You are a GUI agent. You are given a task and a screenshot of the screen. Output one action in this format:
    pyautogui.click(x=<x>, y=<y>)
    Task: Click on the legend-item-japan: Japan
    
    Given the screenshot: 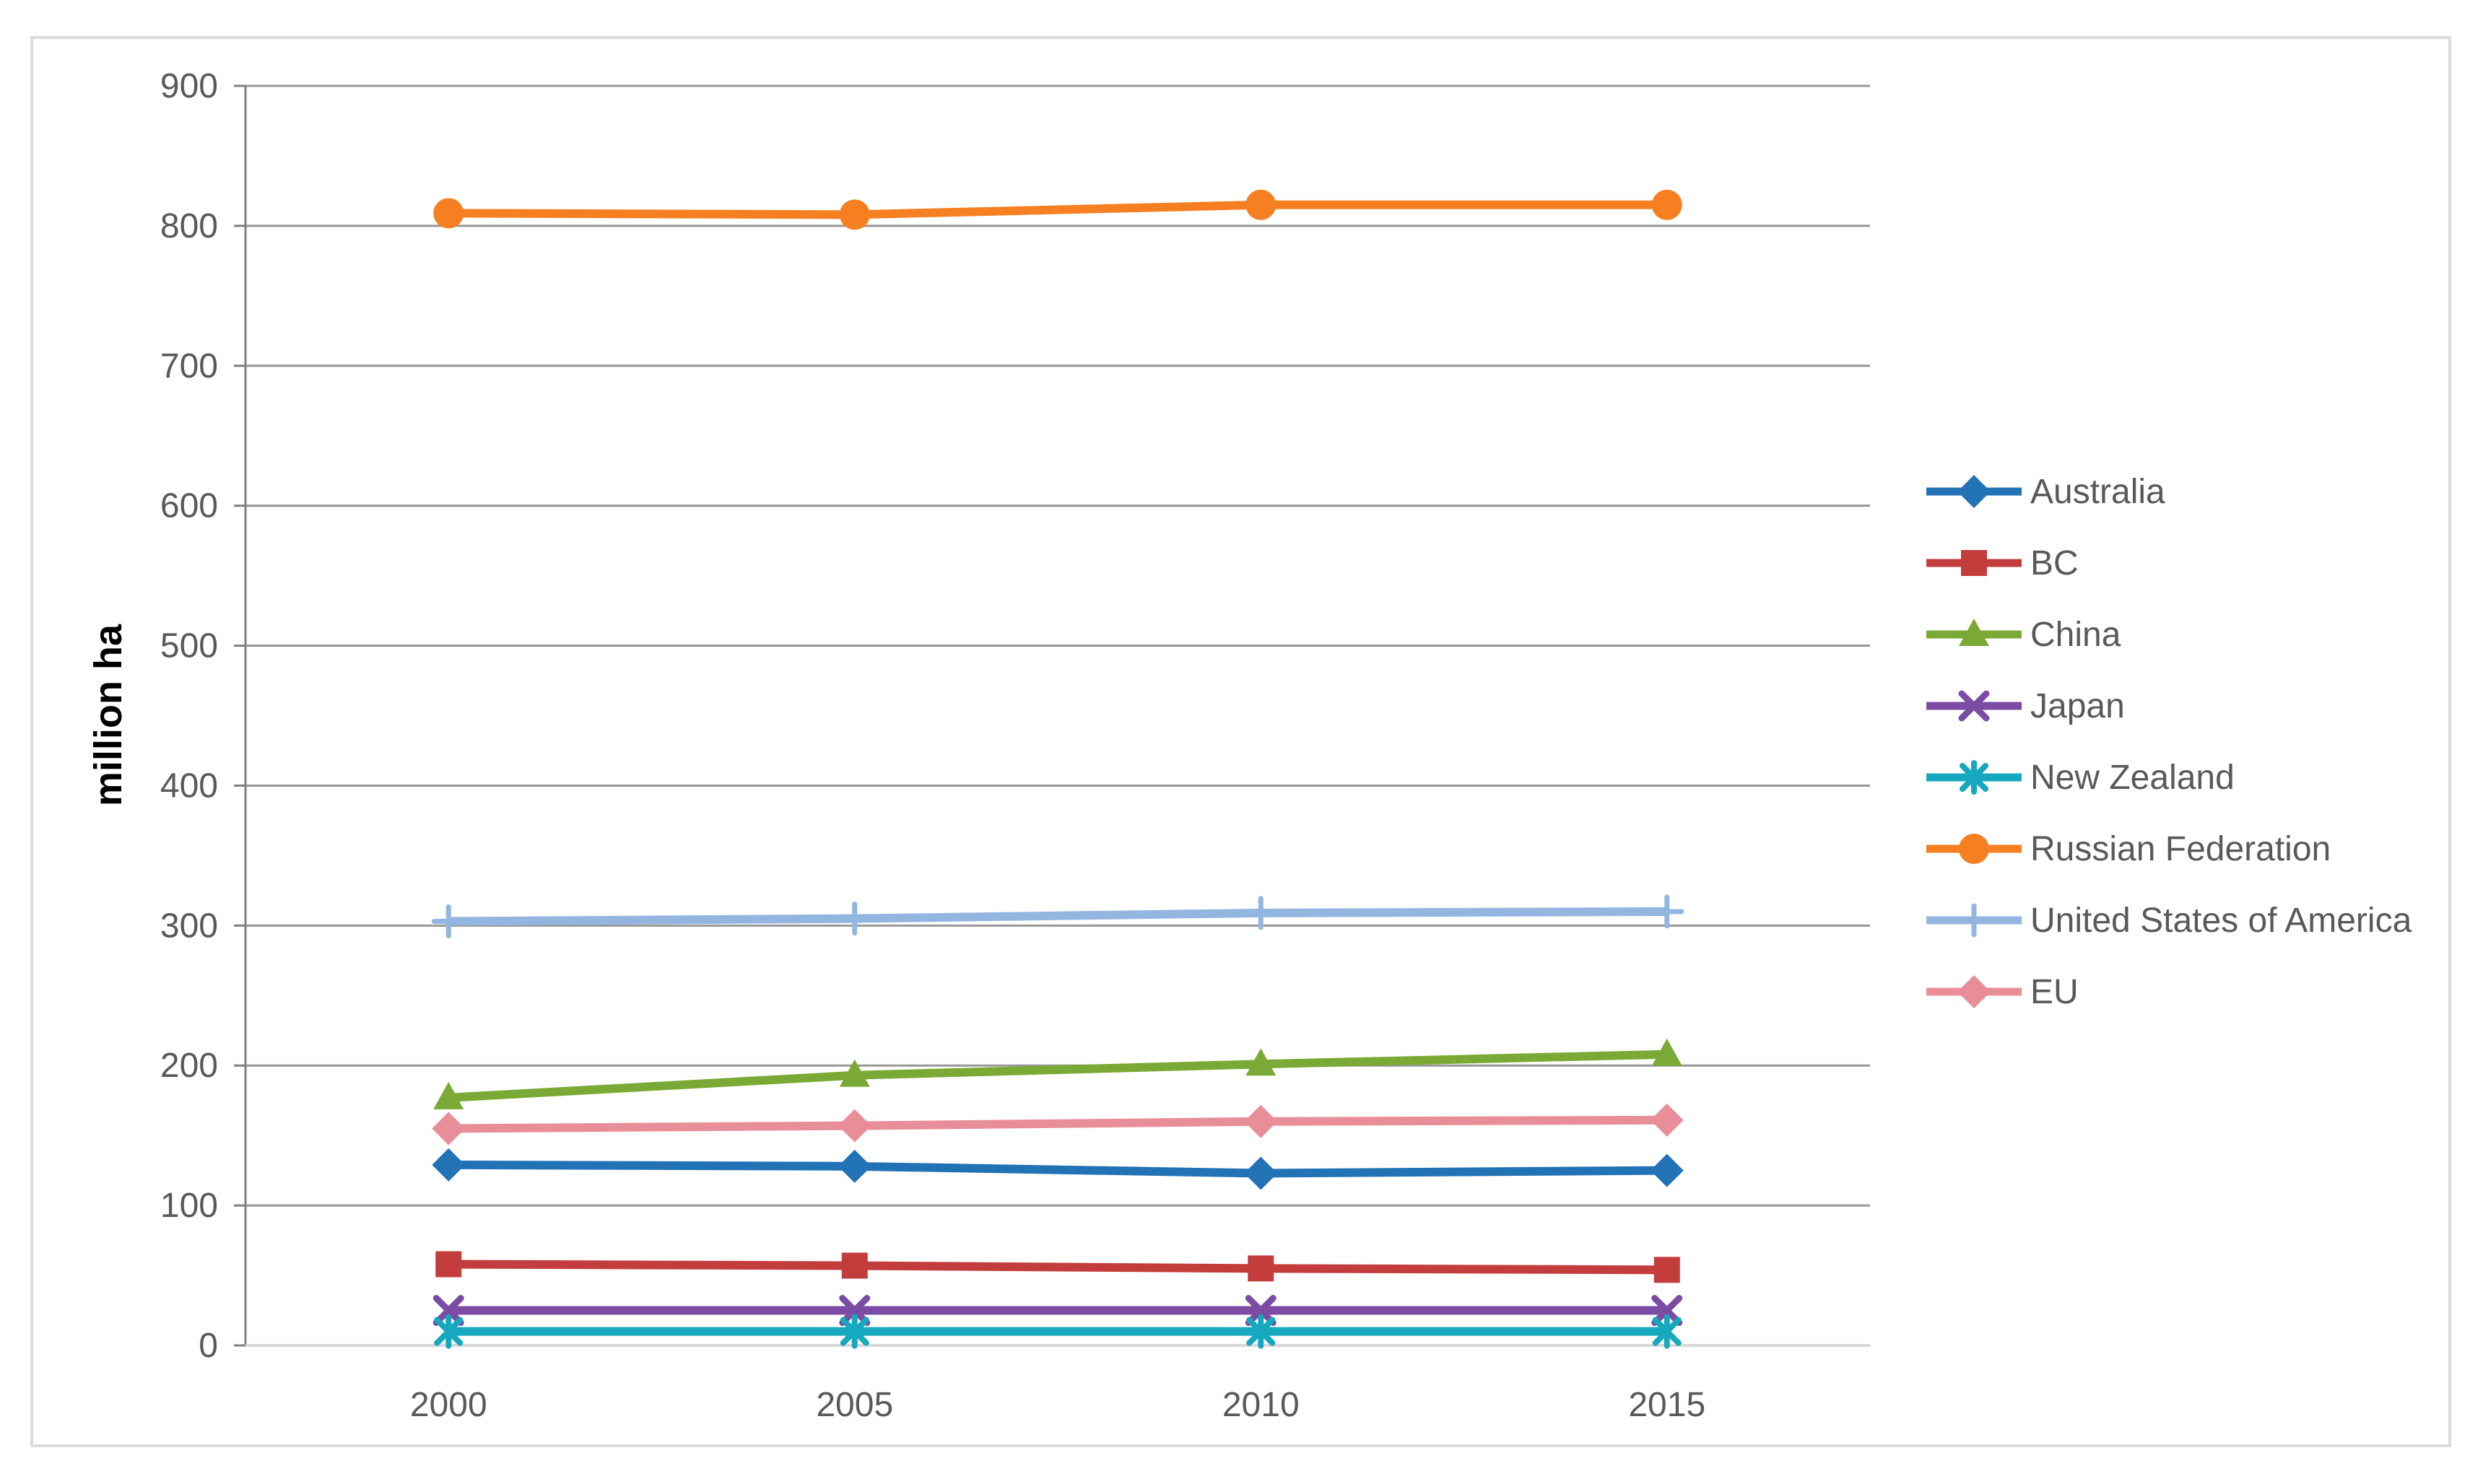 What is the action you would take?
    pyautogui.click(x=2026, y=706)
    